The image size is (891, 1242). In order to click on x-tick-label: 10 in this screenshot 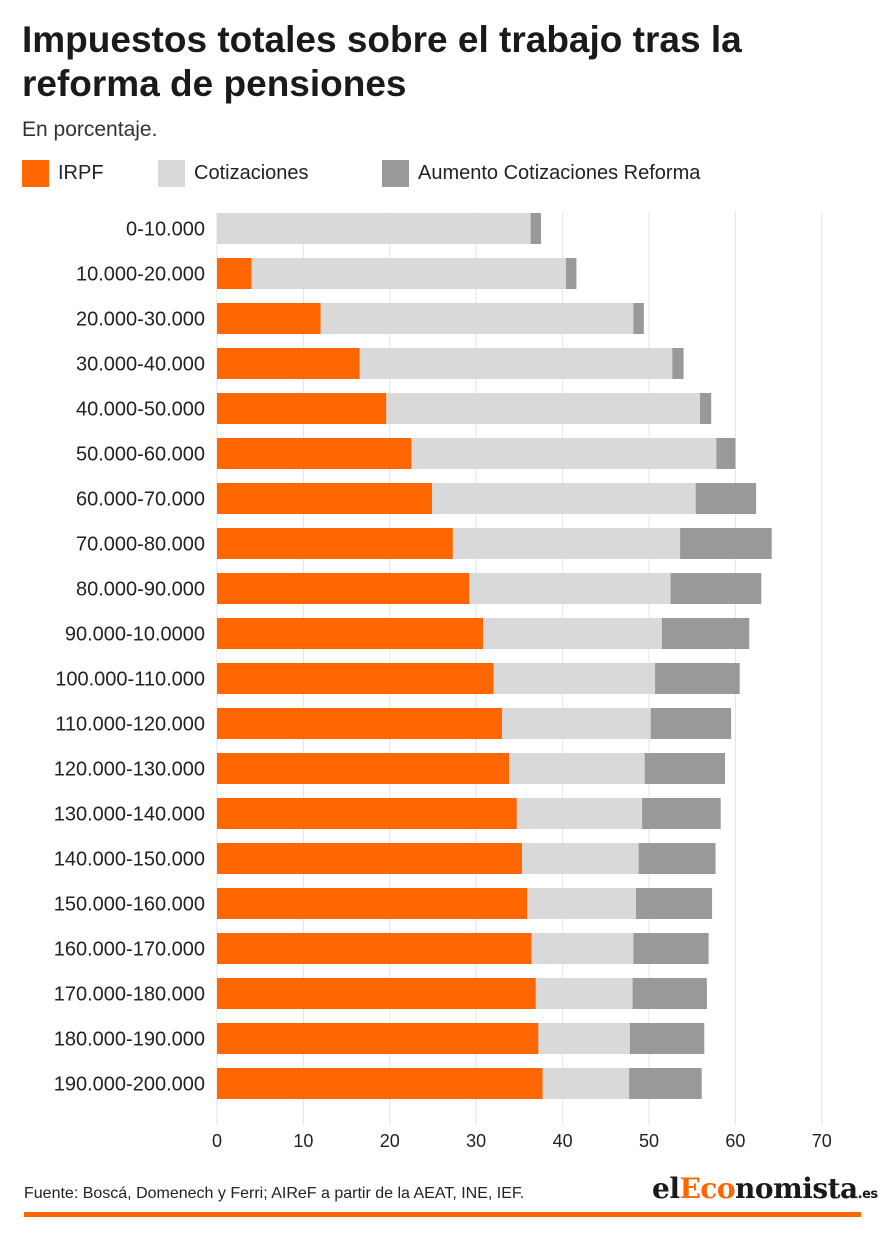, I will do `click(303, 1141)`.